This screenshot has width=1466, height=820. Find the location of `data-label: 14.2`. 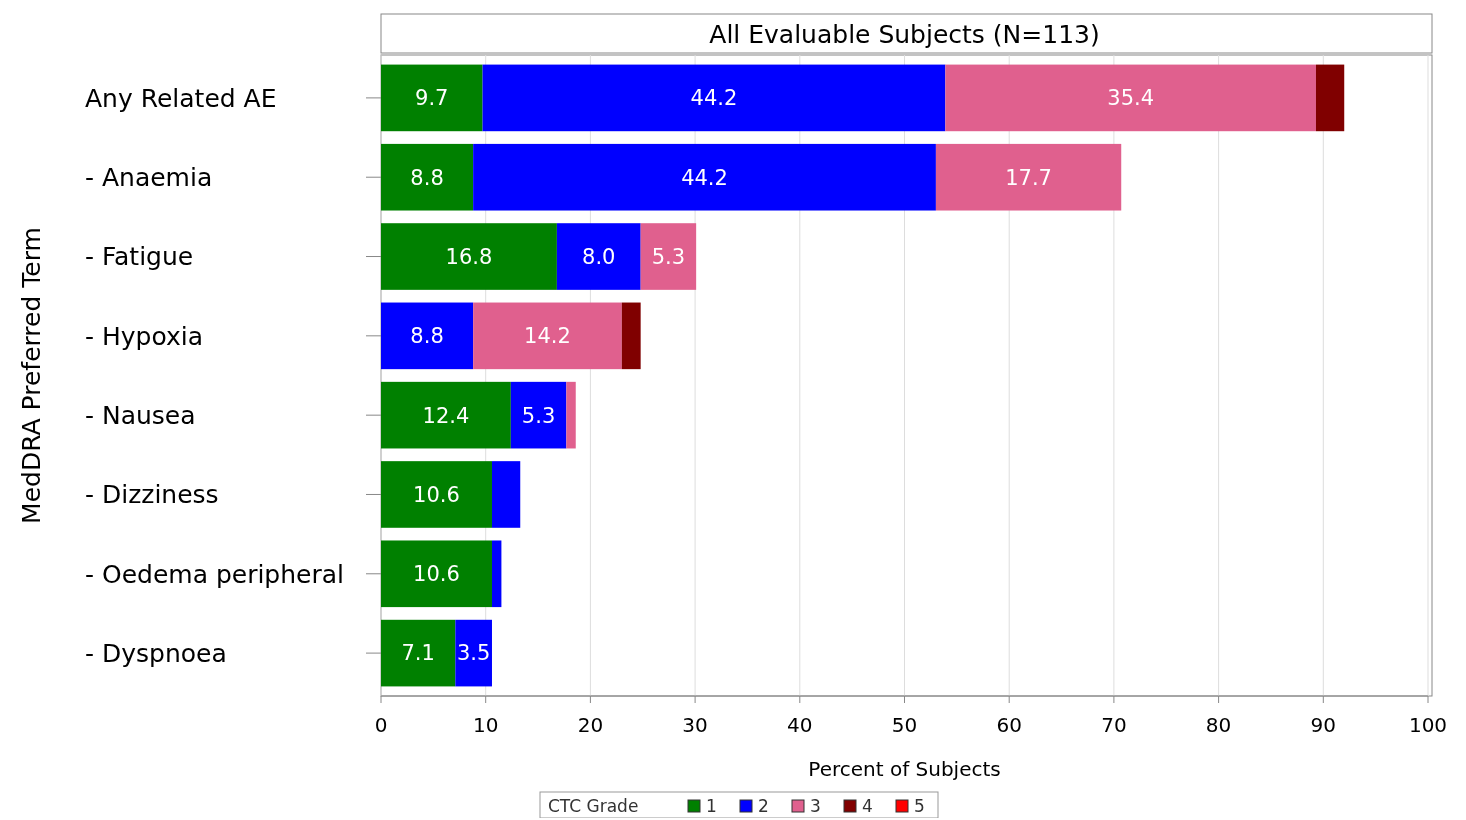

data-label: 14.2 is located at coordinates (547, 336).